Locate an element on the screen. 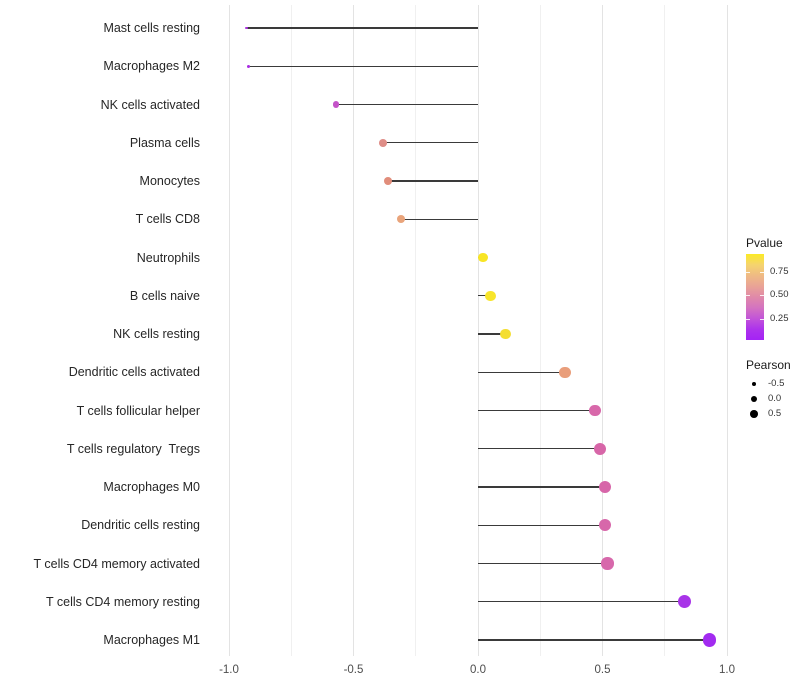  y-axis-label: B cells naive is located at coordinates (164, 295).